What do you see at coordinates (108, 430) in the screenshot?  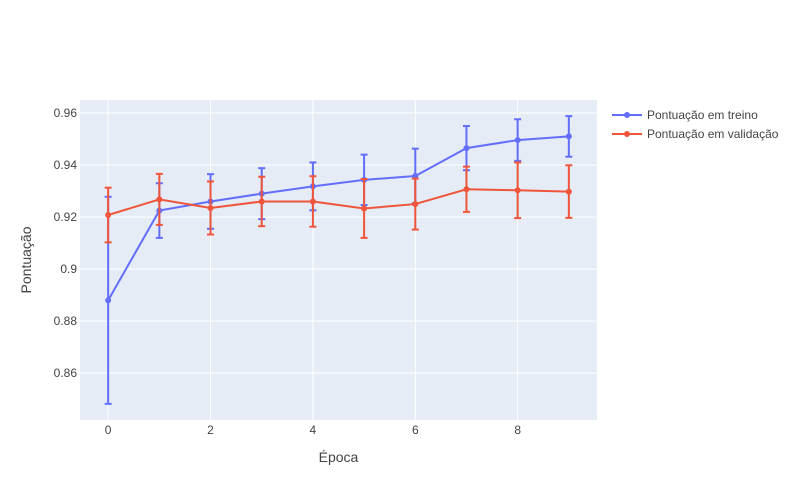 I see `x-tick-label: 0` at bounding box center [108, 430].